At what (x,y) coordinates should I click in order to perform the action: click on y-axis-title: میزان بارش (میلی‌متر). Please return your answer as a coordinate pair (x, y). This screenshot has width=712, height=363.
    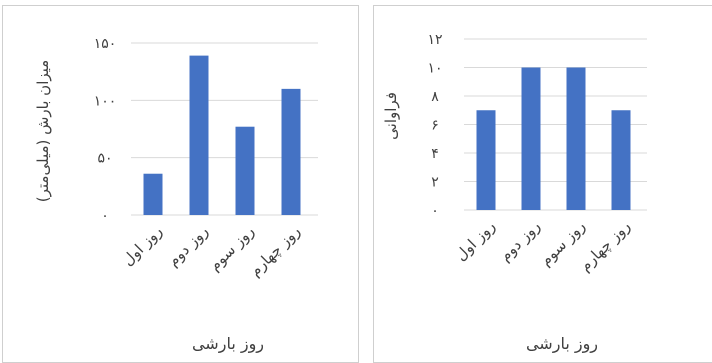
    Looking at the image, I should click on (43, 131).